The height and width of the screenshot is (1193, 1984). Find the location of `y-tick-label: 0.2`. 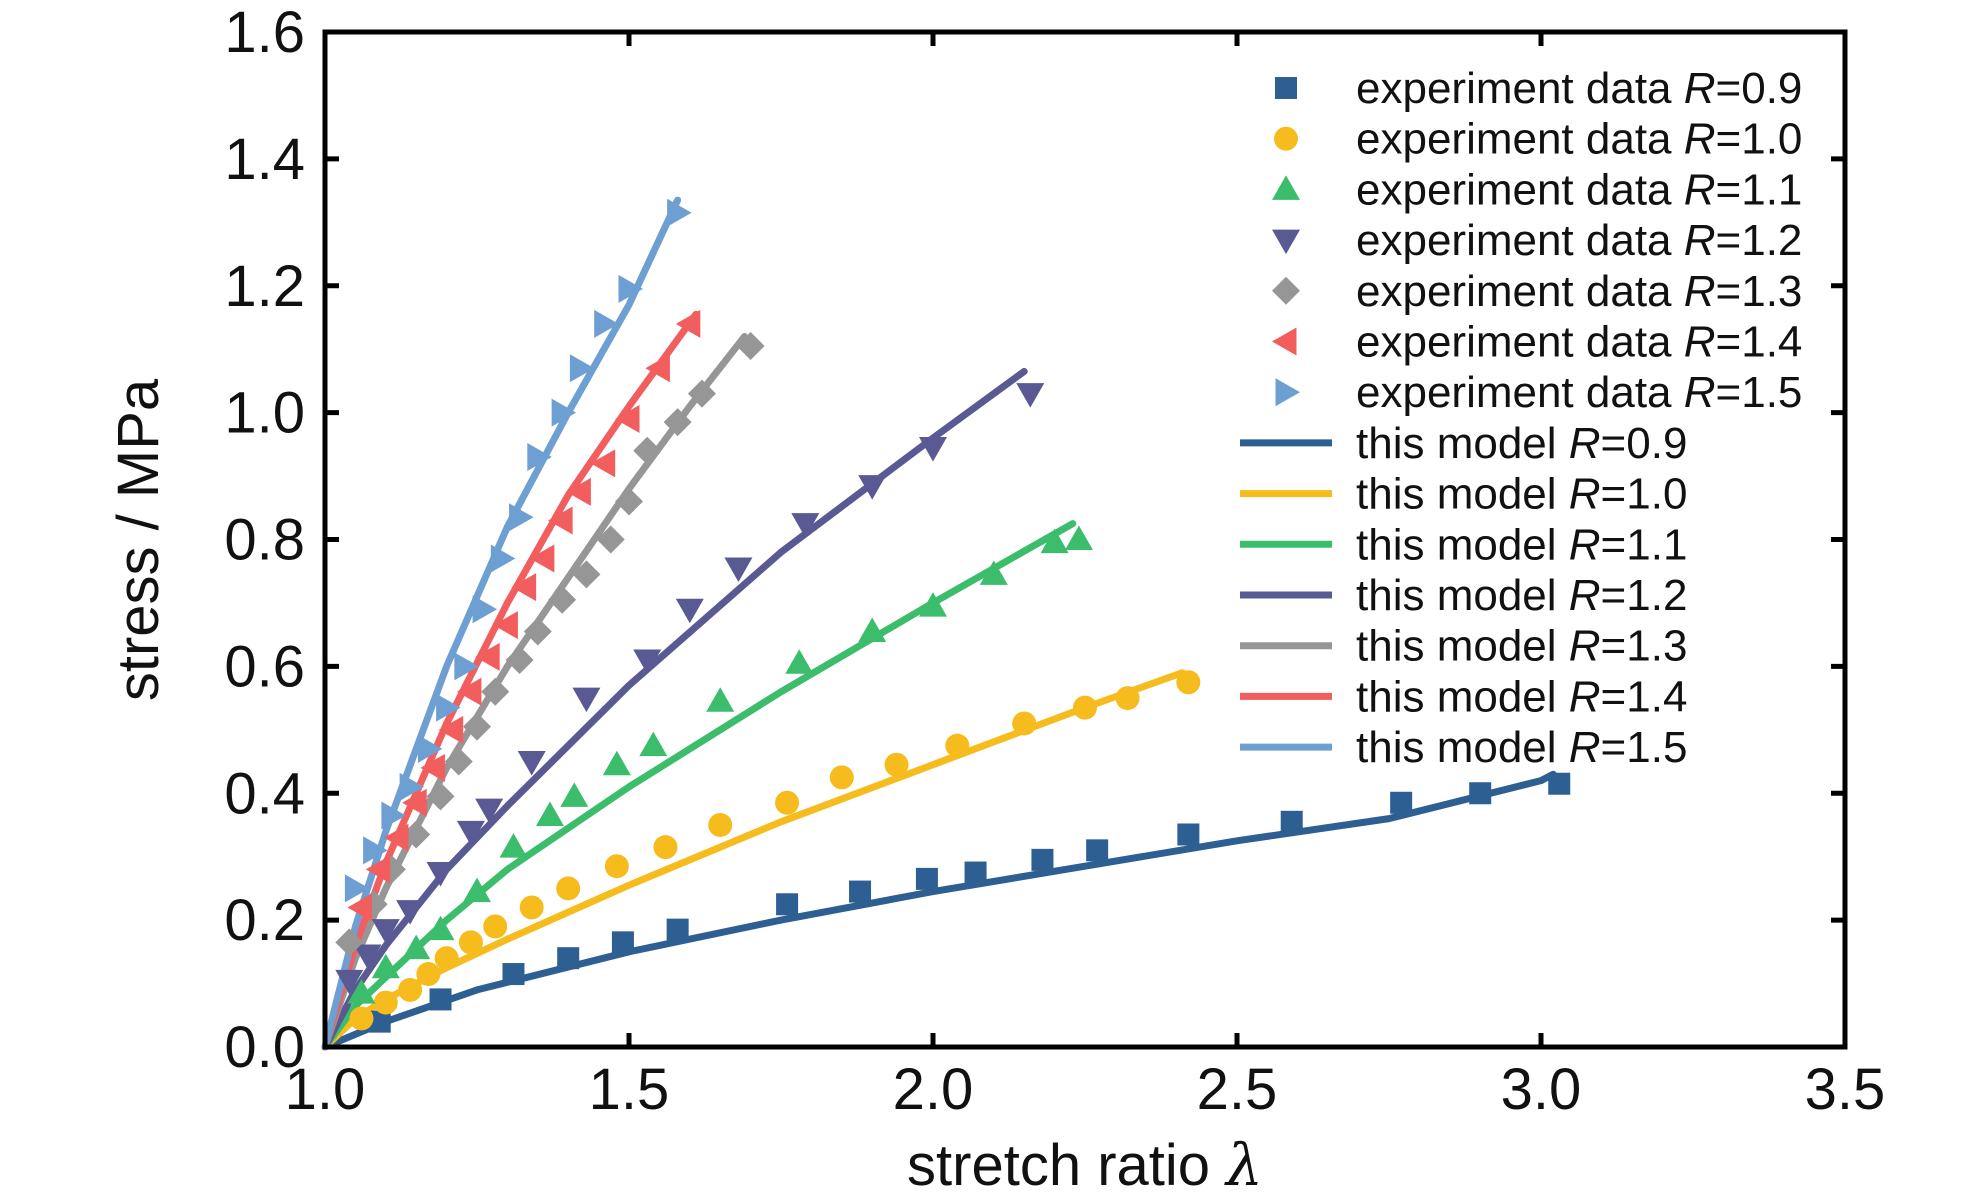

y-tick-label: 0.2 is located at coordinates (264, 920).